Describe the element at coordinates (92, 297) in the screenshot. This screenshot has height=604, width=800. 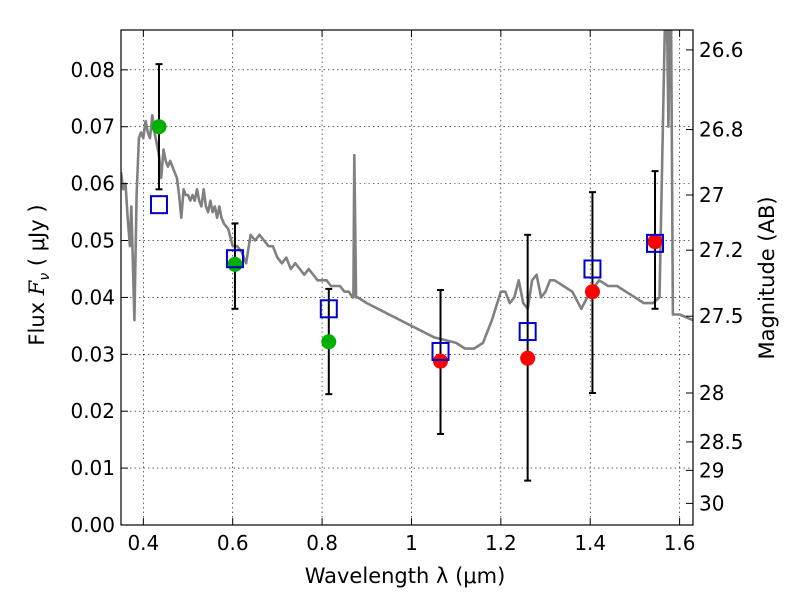
I see `y-tick-label: 0.04` at that location.